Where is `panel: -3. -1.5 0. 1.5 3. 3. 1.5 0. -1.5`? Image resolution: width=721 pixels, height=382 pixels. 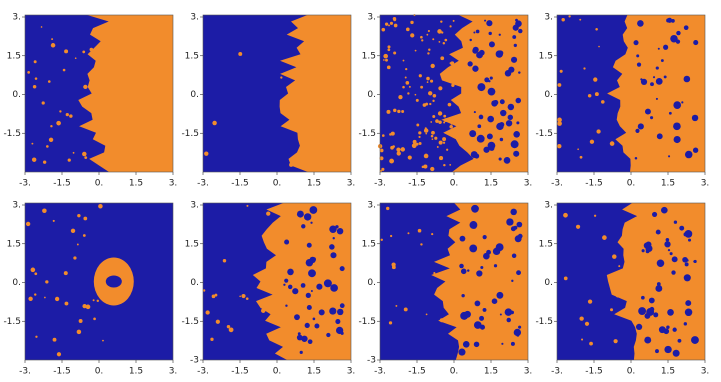
panel: -3. -1.5 0. 1.5 3. 3. 1.5 0. -1.5 is located at coordinates (90, 101).